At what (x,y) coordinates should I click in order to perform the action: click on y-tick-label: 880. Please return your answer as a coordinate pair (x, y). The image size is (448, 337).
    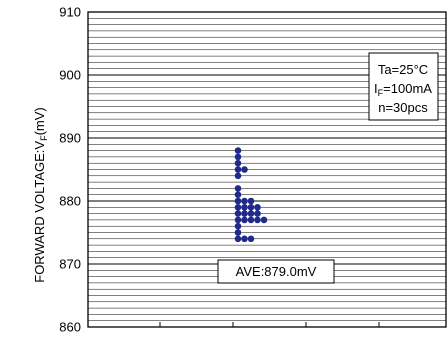
    Looking at the image, I should click on (70, 201).